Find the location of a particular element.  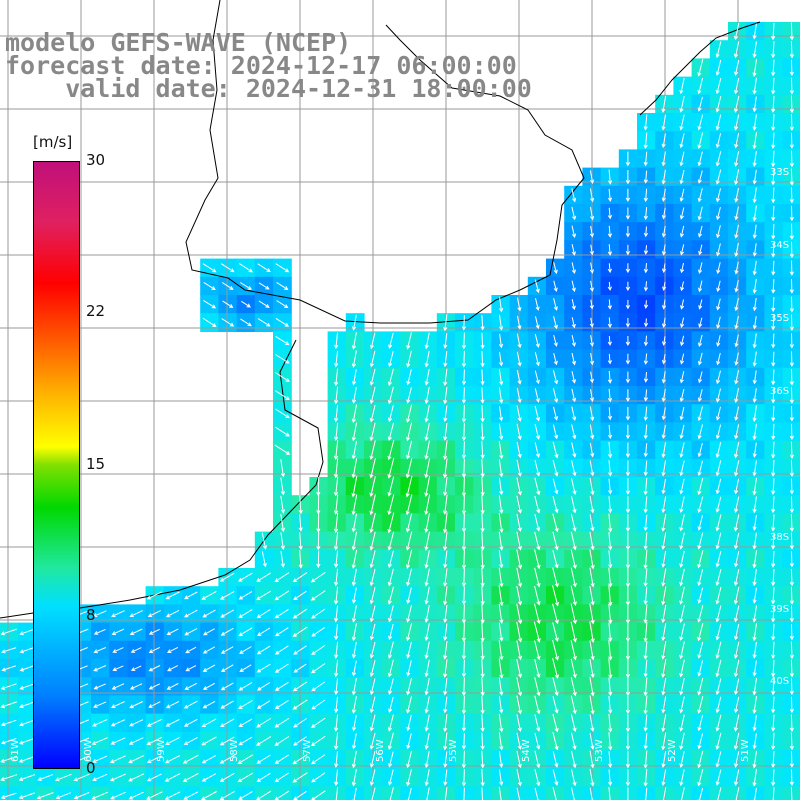

latitude-label: 40S is located at coordinates (779, 681).